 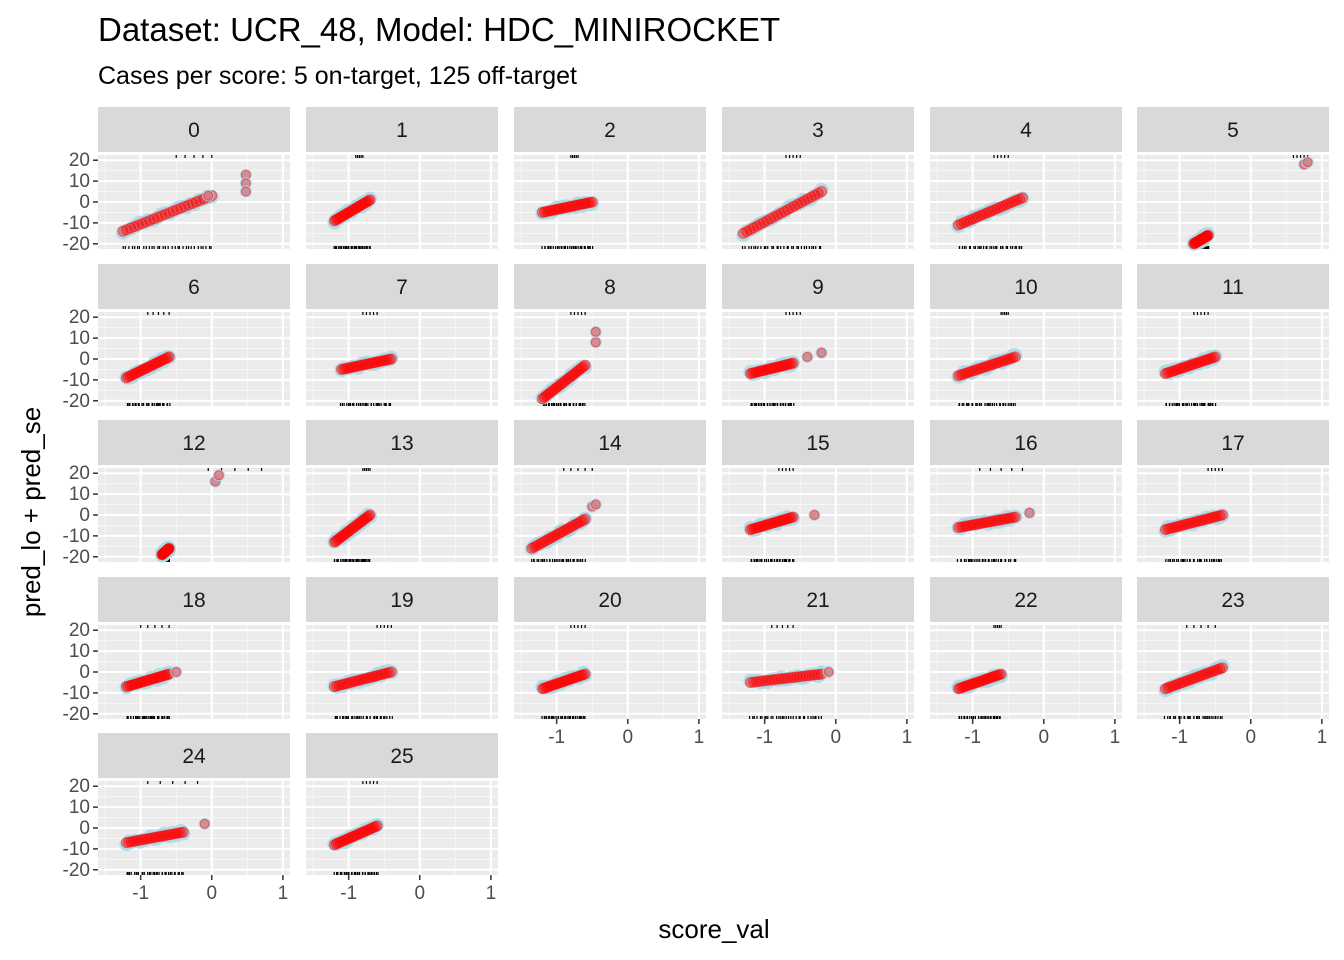 I want to click on facet-panel: 3, so click(x=818, y=178).